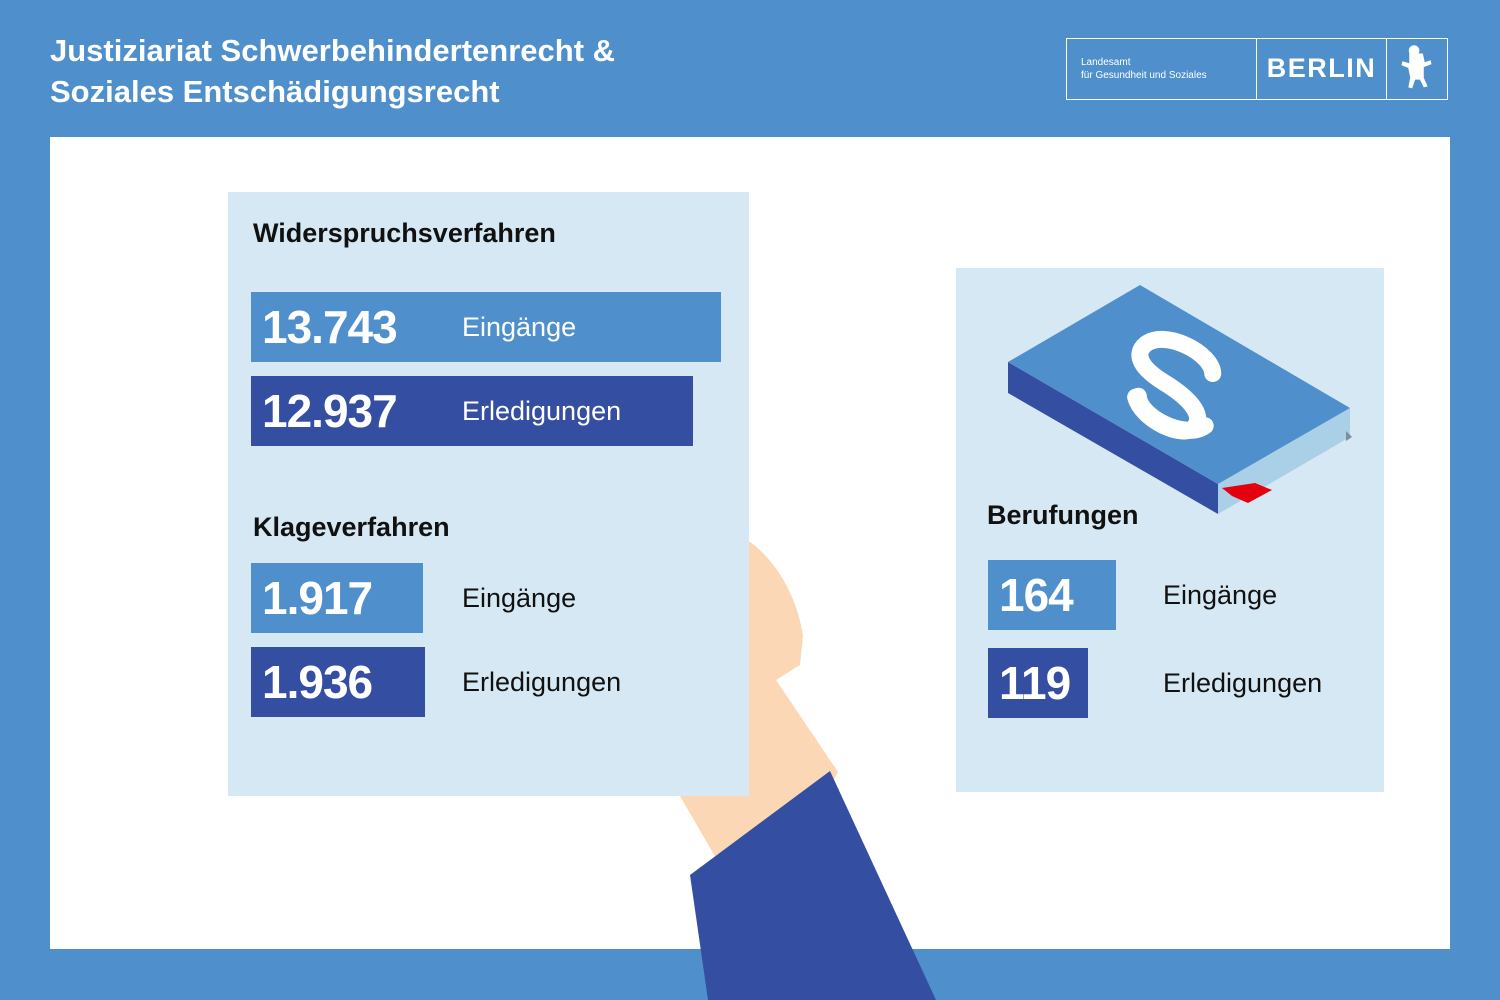 This screenshot has width=1500, height=1000. What do you see at coordinates (317, 598) in the screenshot?
I see `value-label-klage-eingaenge: 1.917` at bounding box center [317, 598].